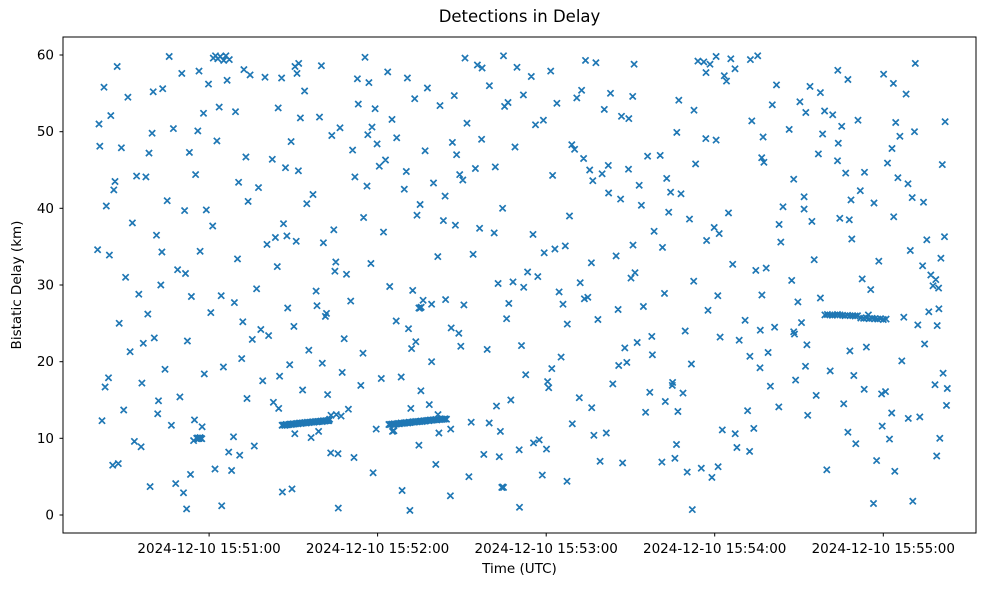 This screenshot has height=590, width=989. Describe the element at coordinates (208, 549) in the screenshot. I see `x-tick-label: 2024-12-10 15:51:00` at that location.